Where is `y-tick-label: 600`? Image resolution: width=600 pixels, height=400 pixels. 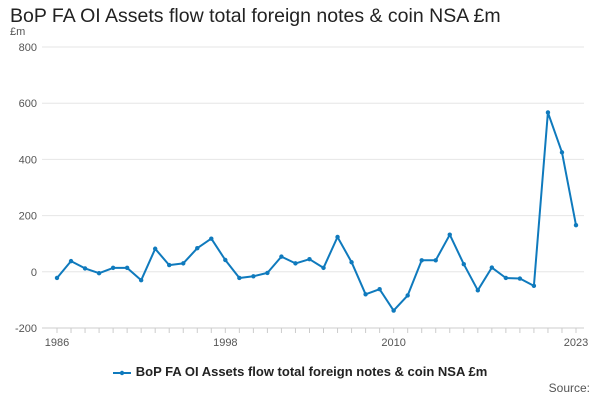 y-tick-label: 600 is located at coordinates (28, 104).